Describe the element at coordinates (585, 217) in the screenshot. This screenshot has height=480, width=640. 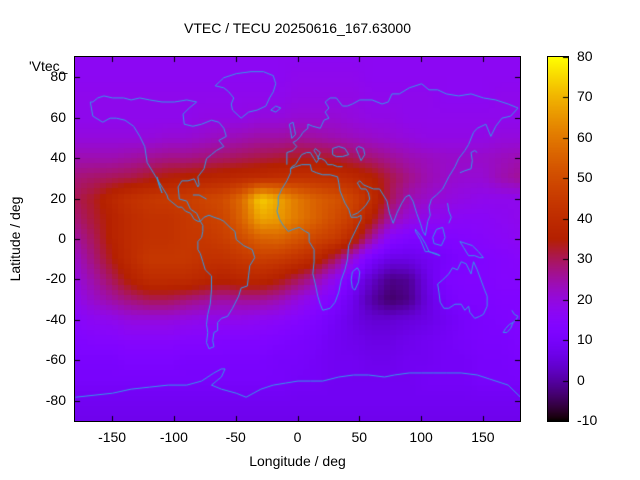
I see `colorbar-tick-label: 40` at that location.